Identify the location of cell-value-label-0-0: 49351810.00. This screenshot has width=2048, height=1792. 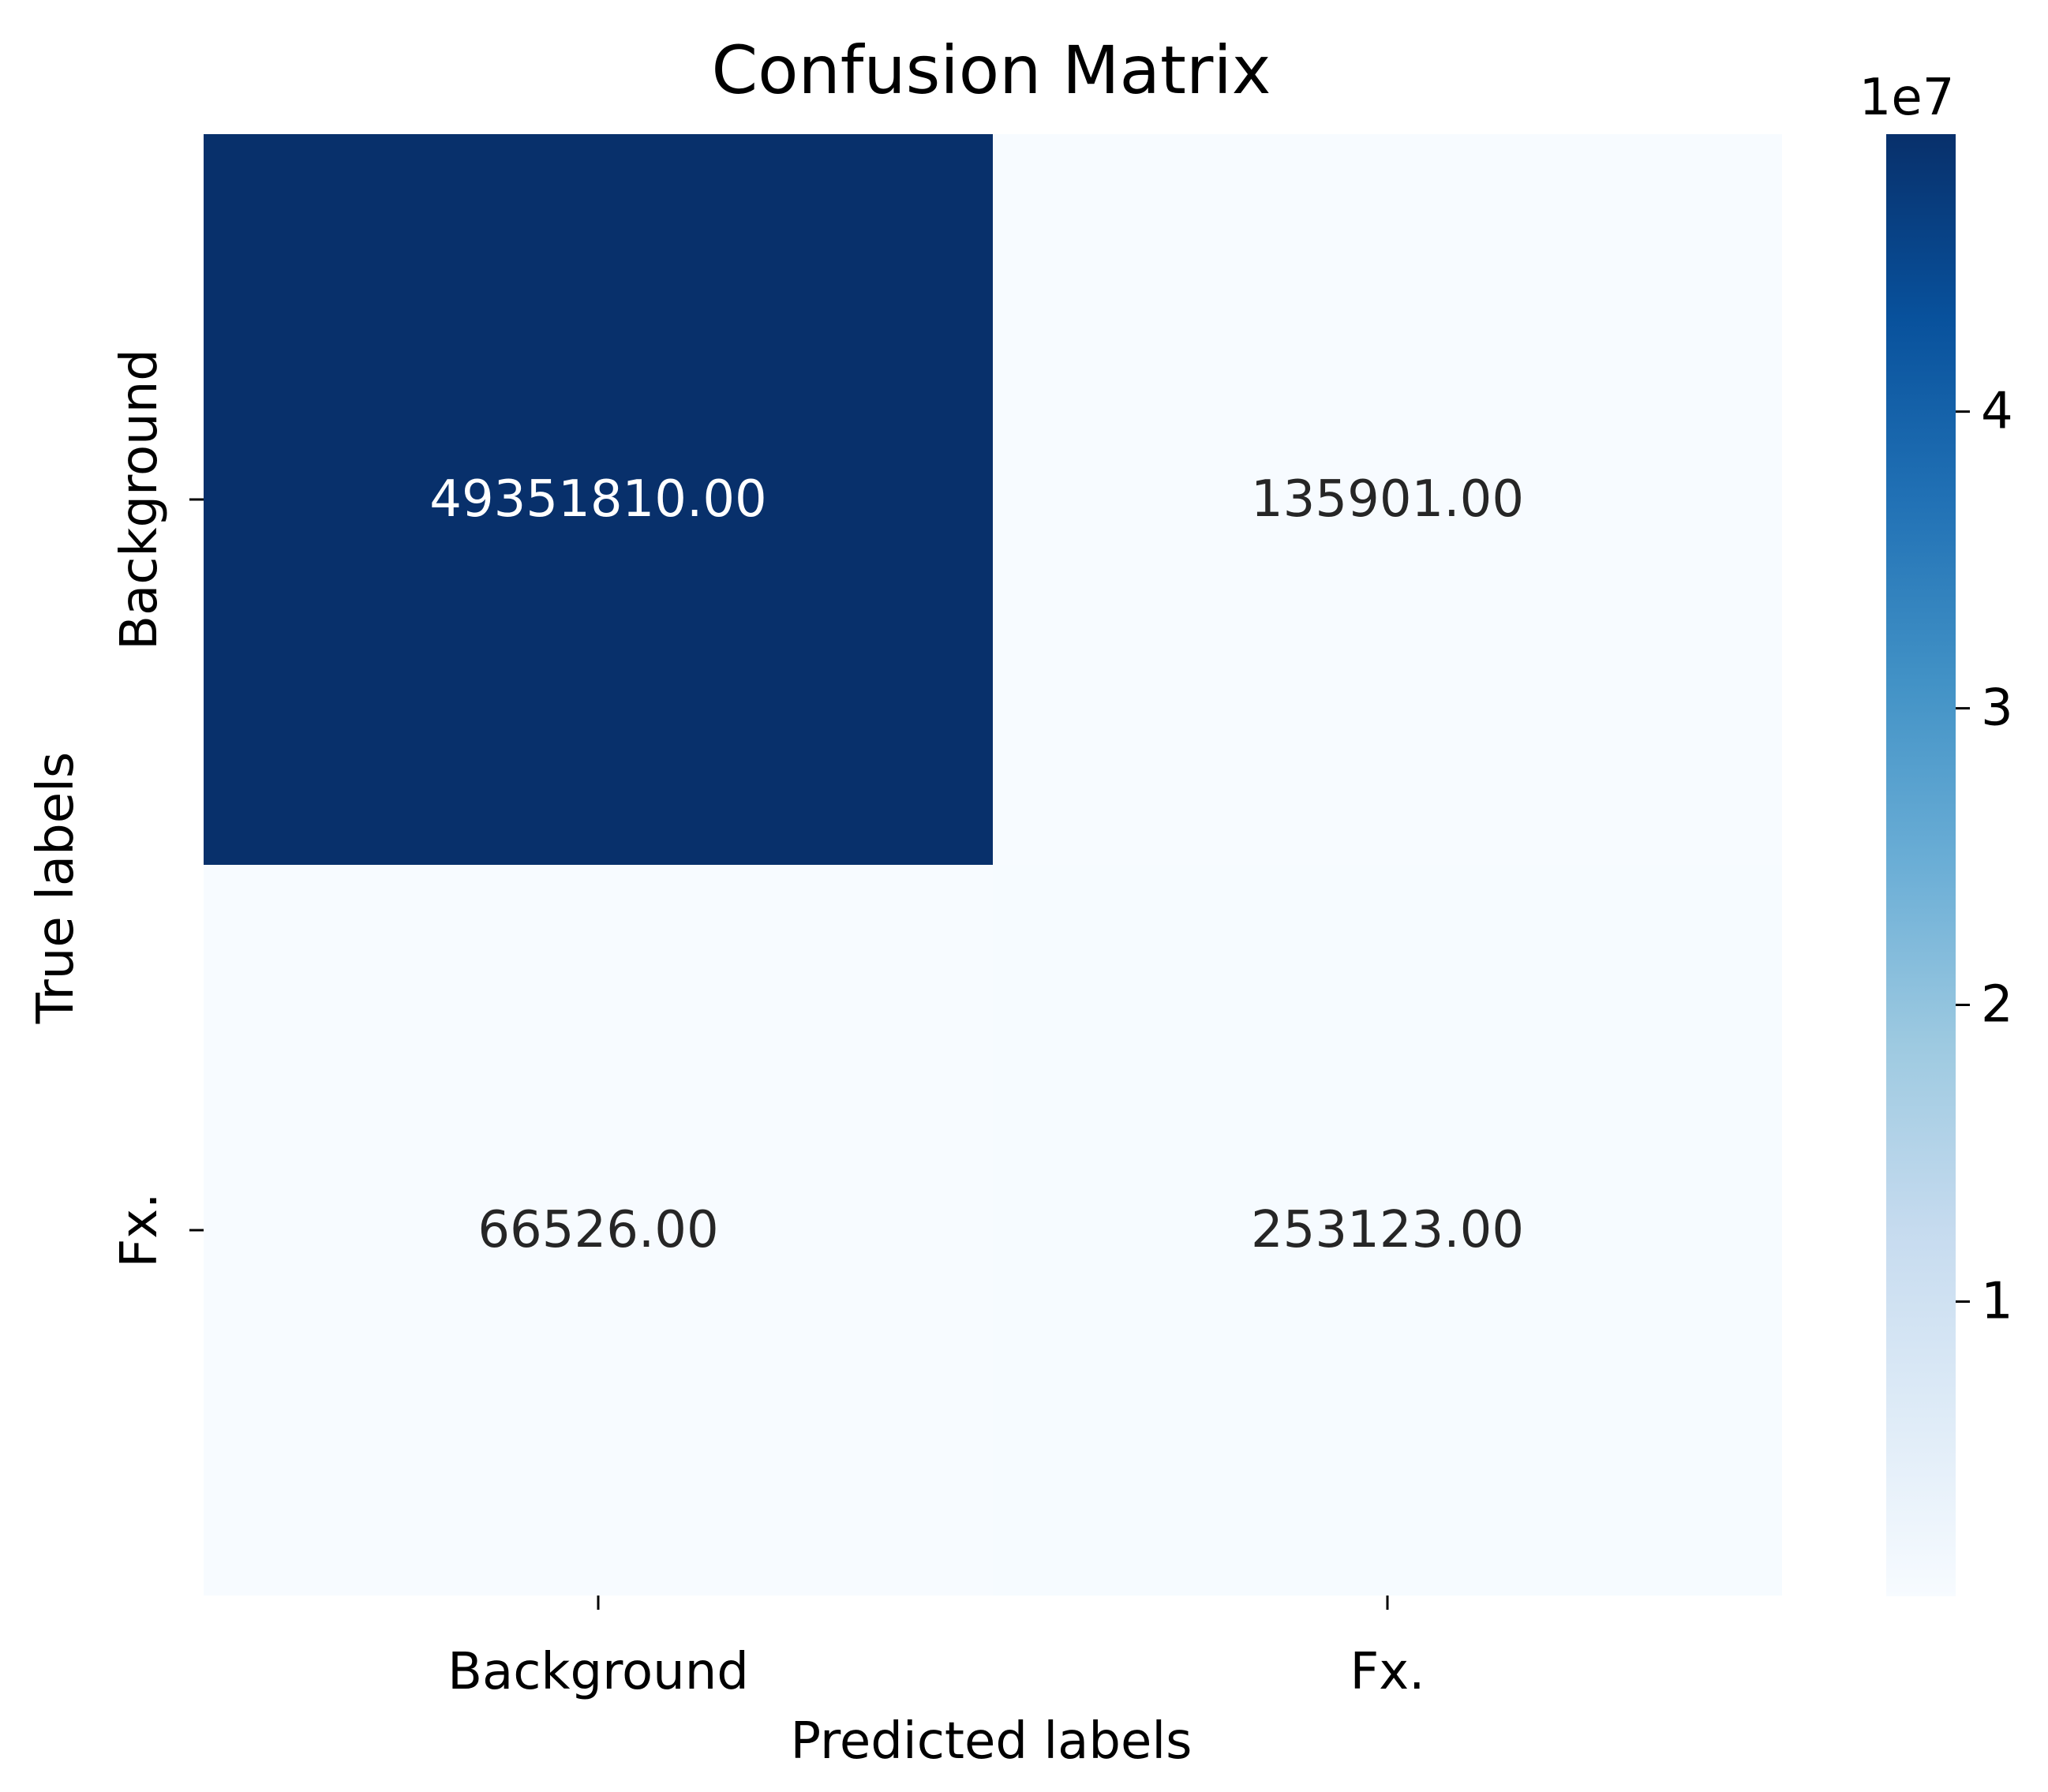
(598, 500).